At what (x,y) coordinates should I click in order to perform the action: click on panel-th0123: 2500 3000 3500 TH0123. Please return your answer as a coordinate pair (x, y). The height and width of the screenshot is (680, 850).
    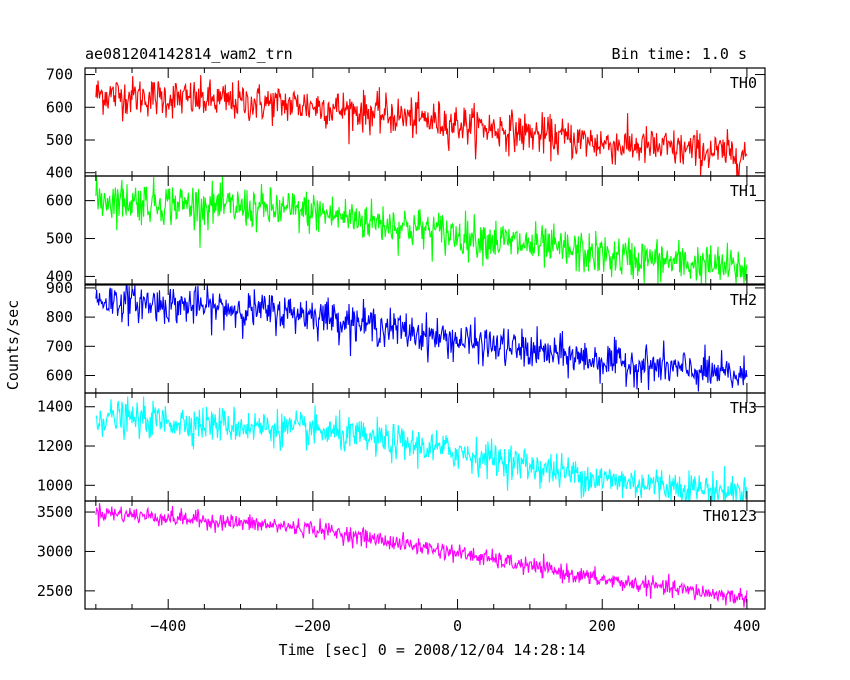
    Looking at the image, I should click on (401, 555).